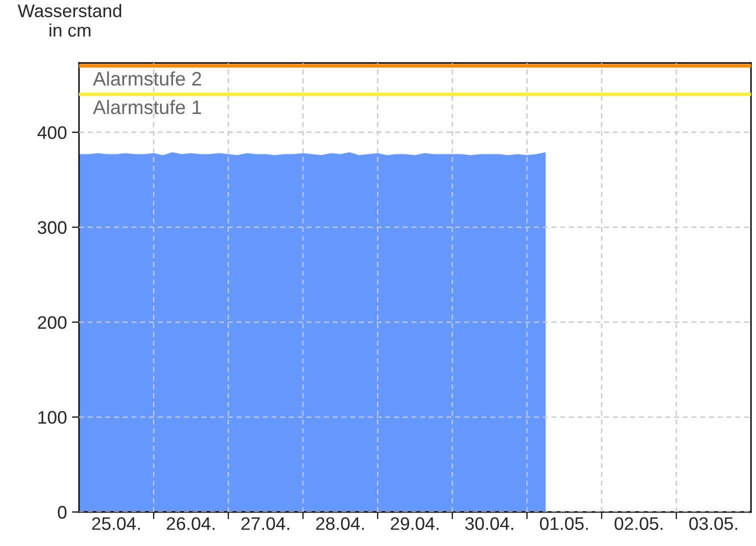  Describe the element at coordinates (147, 78) in the screenshot. I see `ref-line-label: Alarmstufe 2` at that location.